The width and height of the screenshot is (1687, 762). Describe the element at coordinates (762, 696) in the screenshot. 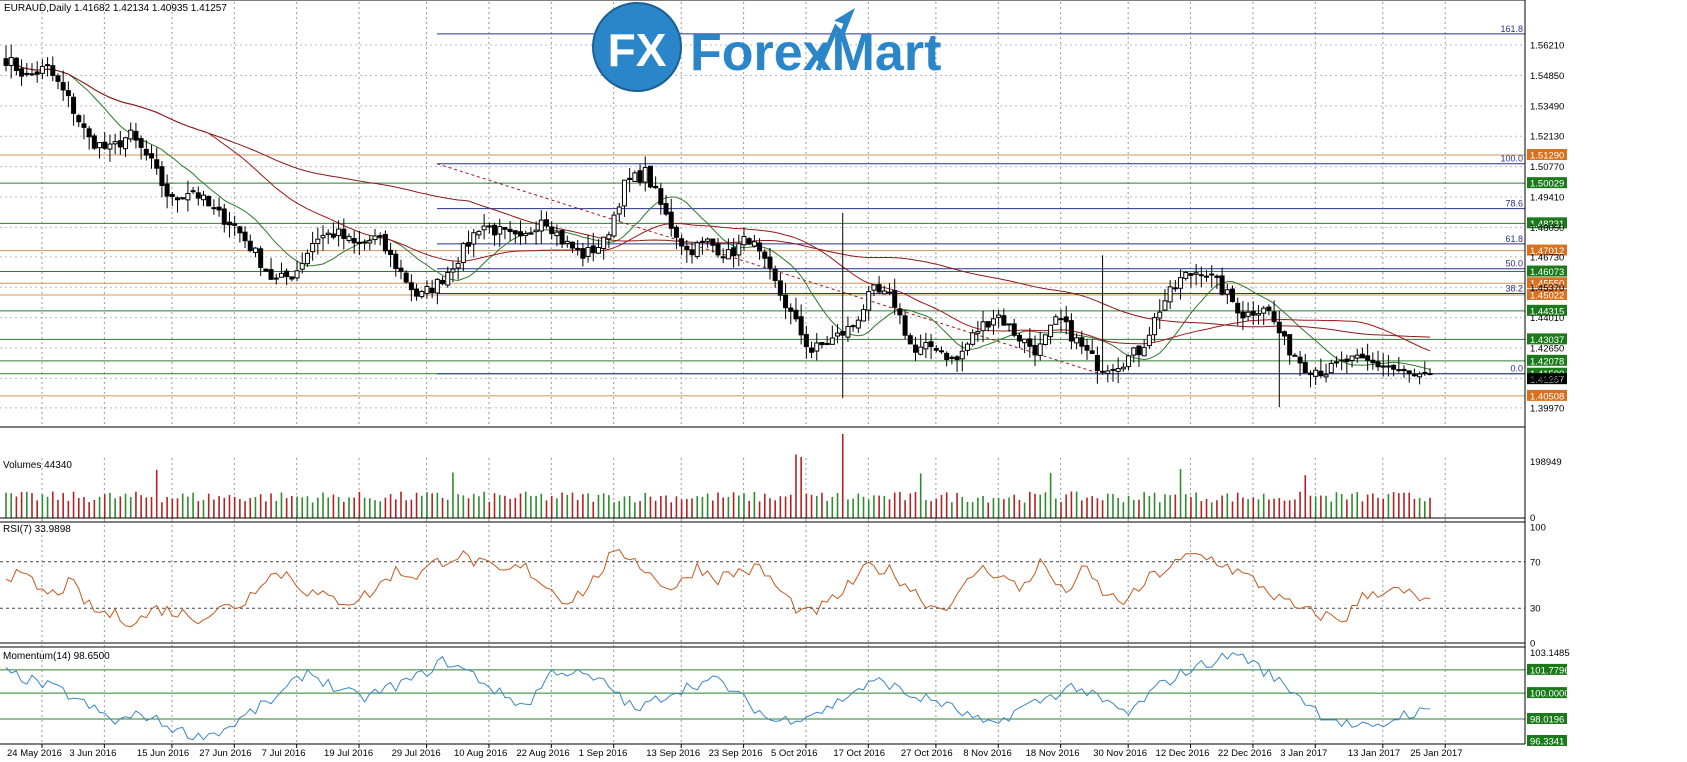

I see `momentum-indicator` at that location.